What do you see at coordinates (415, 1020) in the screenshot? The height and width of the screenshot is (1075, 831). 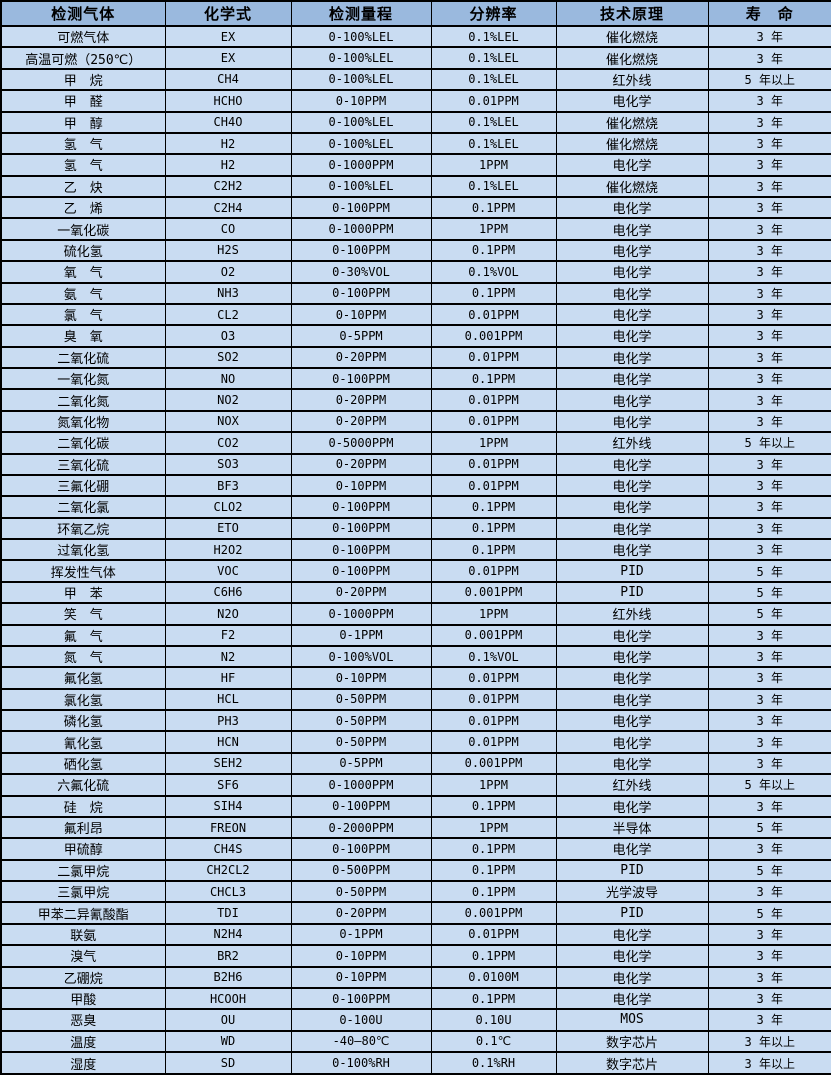 I see `table-row: 恶臭 OU 0-100U 0.10U MOS 3 年` at bounding box center [415, 1020].